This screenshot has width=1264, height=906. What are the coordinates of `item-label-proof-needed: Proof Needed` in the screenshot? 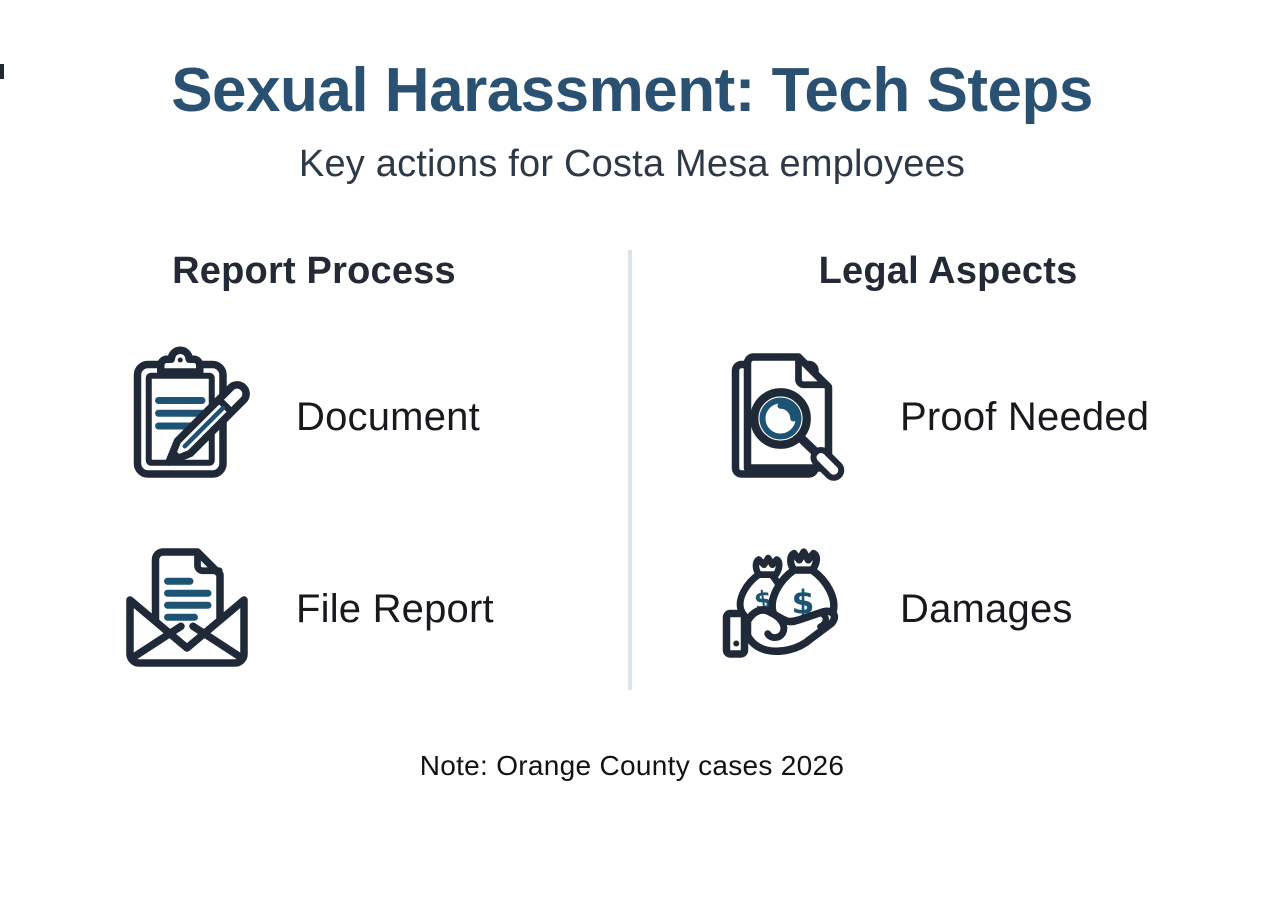 It's located at (1025, 416).